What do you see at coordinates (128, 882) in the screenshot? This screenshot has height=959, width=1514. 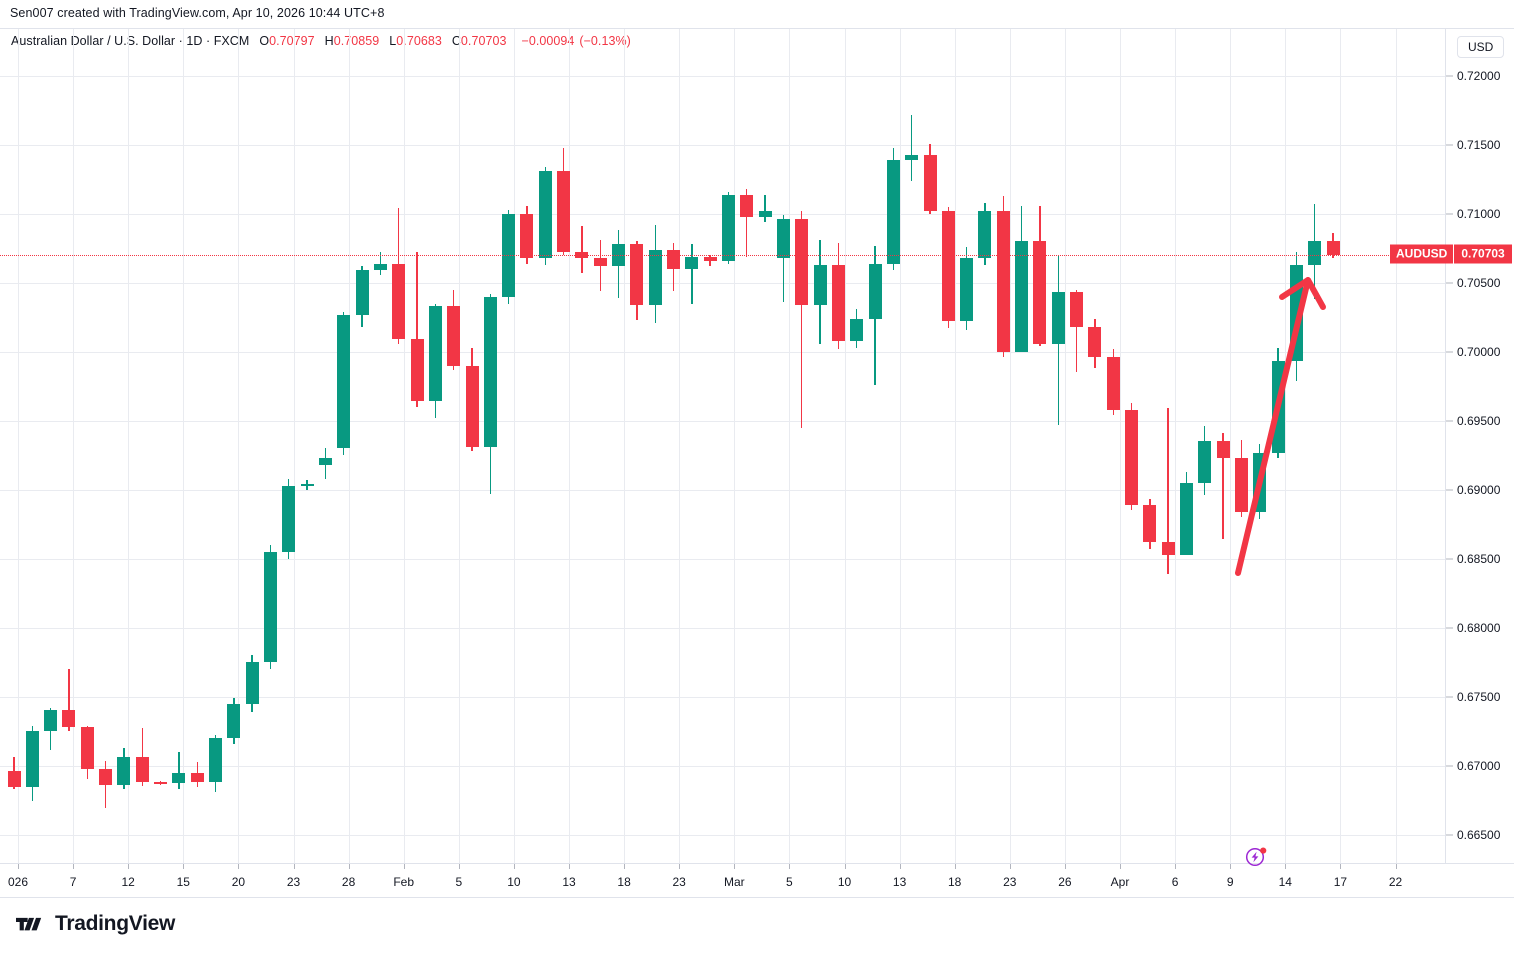 I see `time-axis-tick: 12` at bounding box center [128, 882].